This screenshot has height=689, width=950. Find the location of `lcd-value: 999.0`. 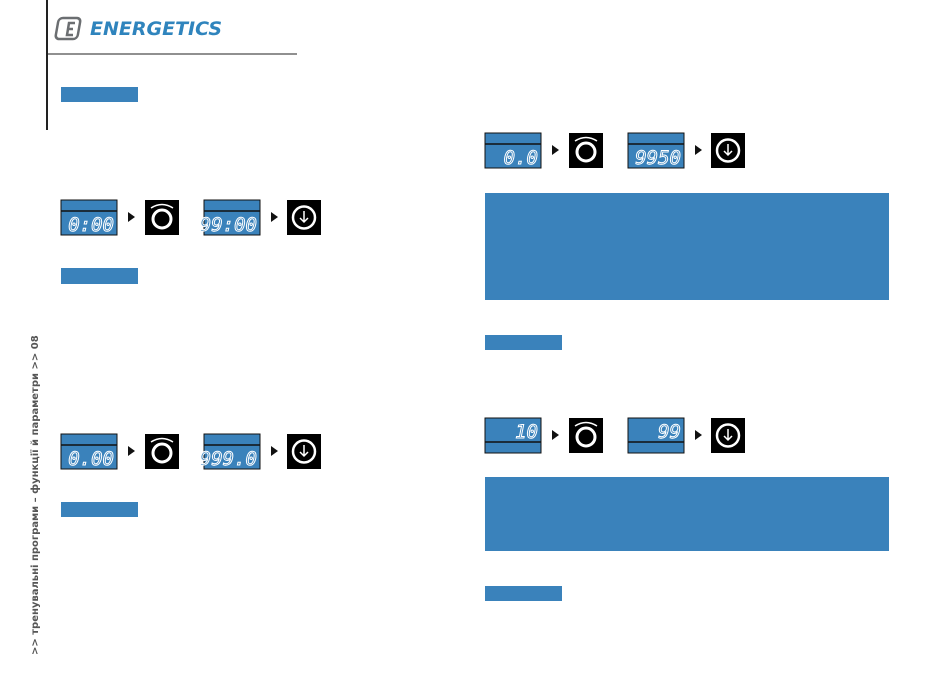

lcd-value: 999.0 is located at coordinates (228, 459).